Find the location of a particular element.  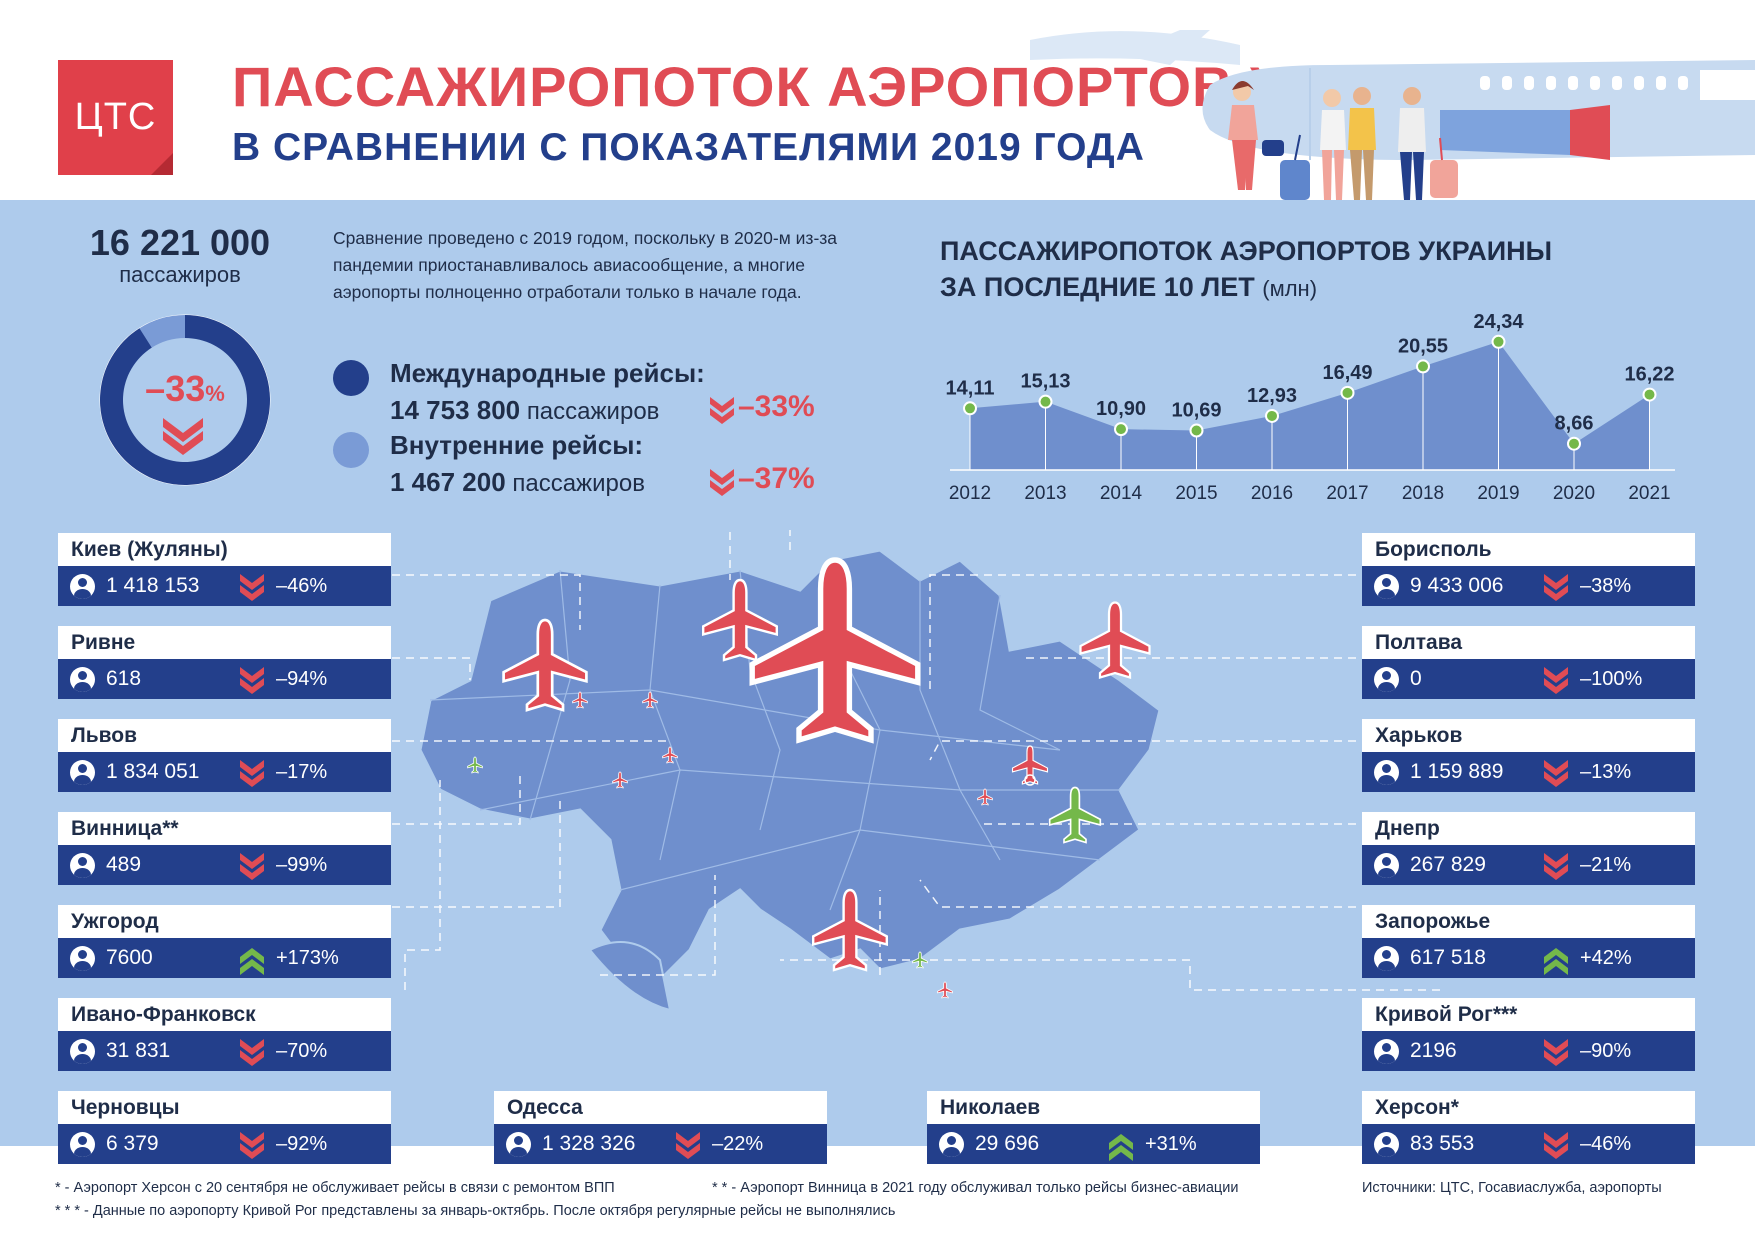

airport-name: Полтава is located at coordinates (1528, 642).